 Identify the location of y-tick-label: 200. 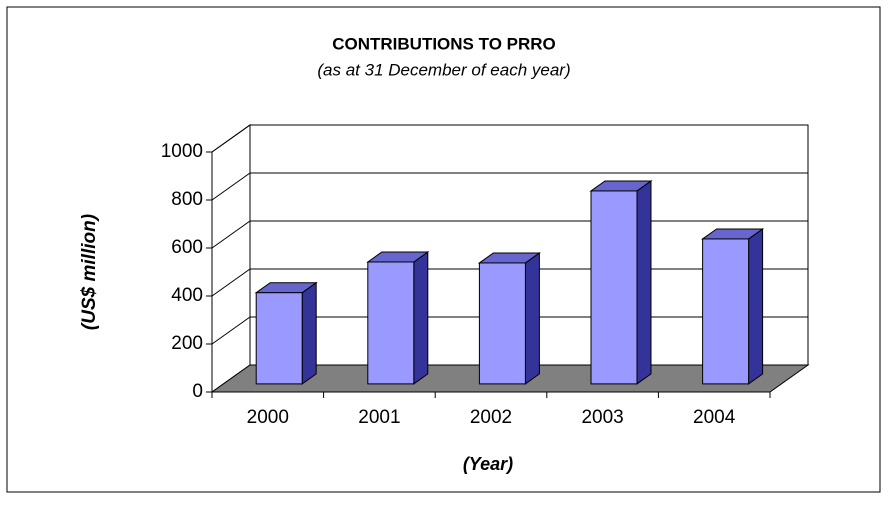
(187, 343).